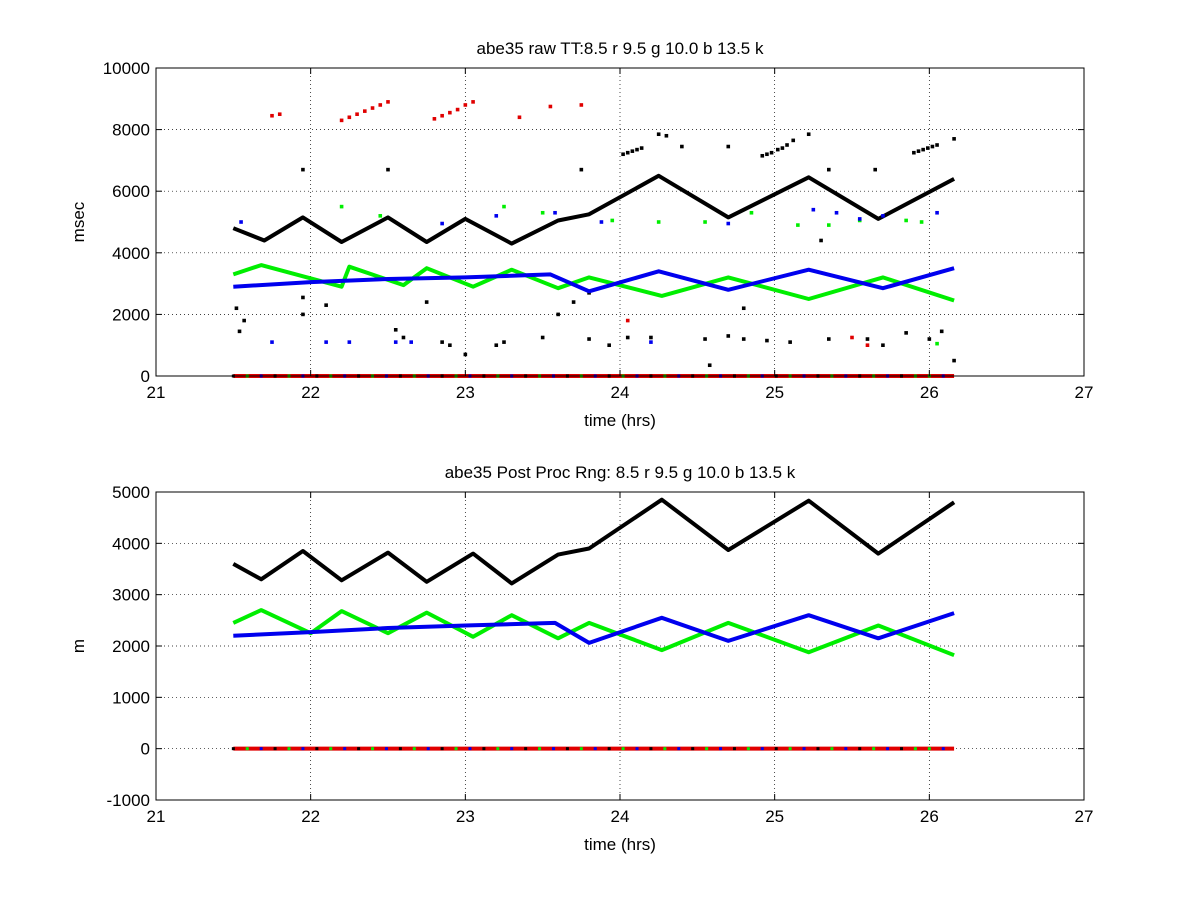 The image size is (1201, 901). What do you see at coordinates (1084, 816) in the screenshot?
I see `x-tick-label: 27` at bounding box center [1084, 816].